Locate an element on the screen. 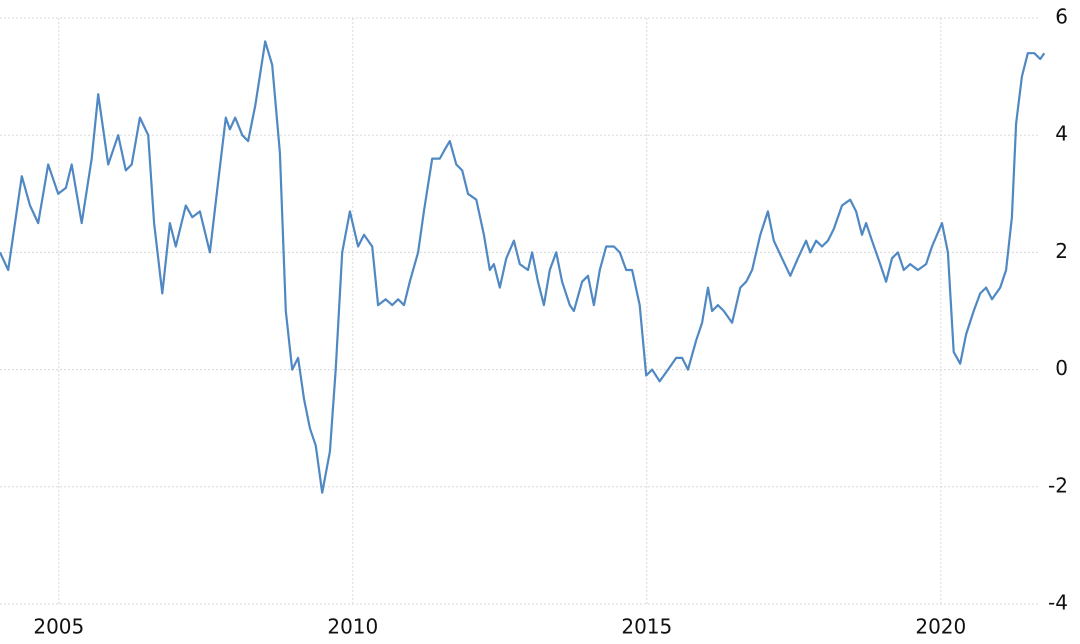 This screenshot has height=644, width=1080. y-tick-label: 6 is located at coordinates (1061, 17).